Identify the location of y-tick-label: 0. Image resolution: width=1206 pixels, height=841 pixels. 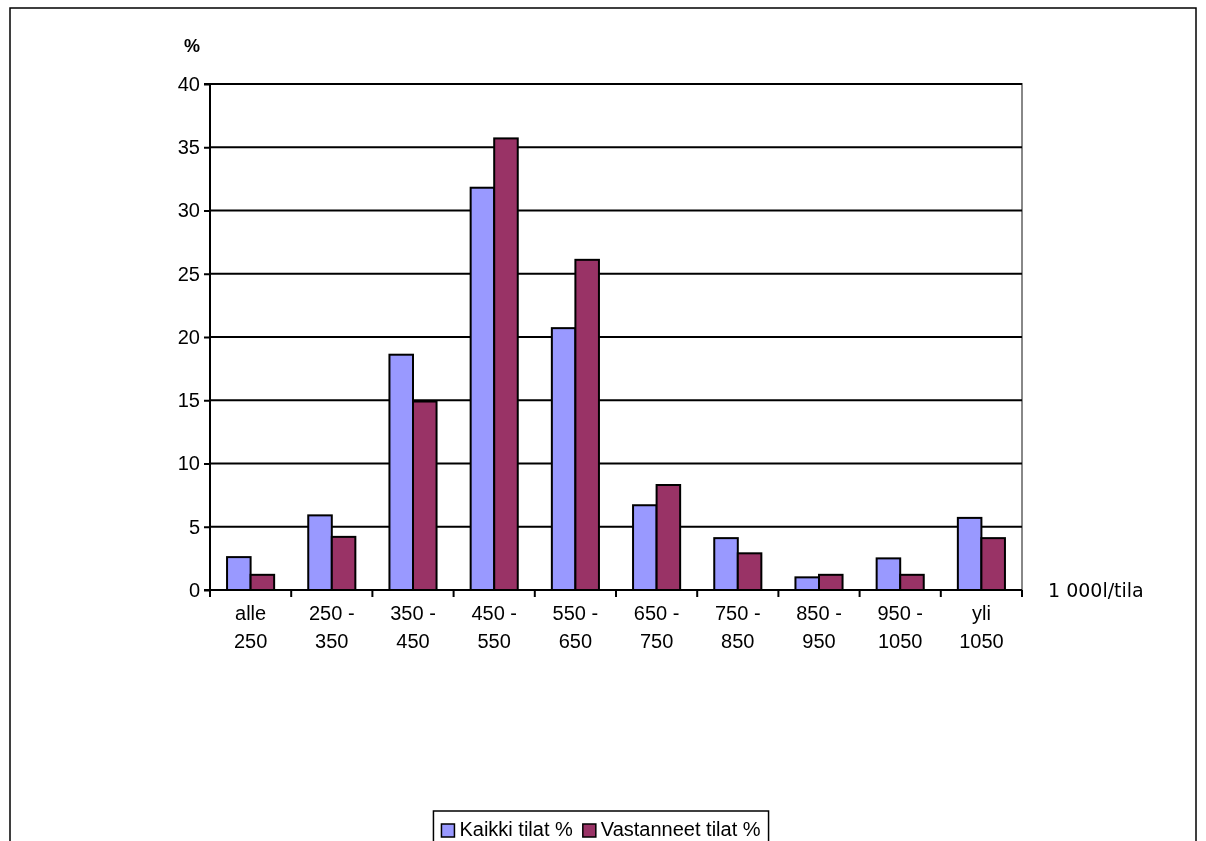
(194, 589).